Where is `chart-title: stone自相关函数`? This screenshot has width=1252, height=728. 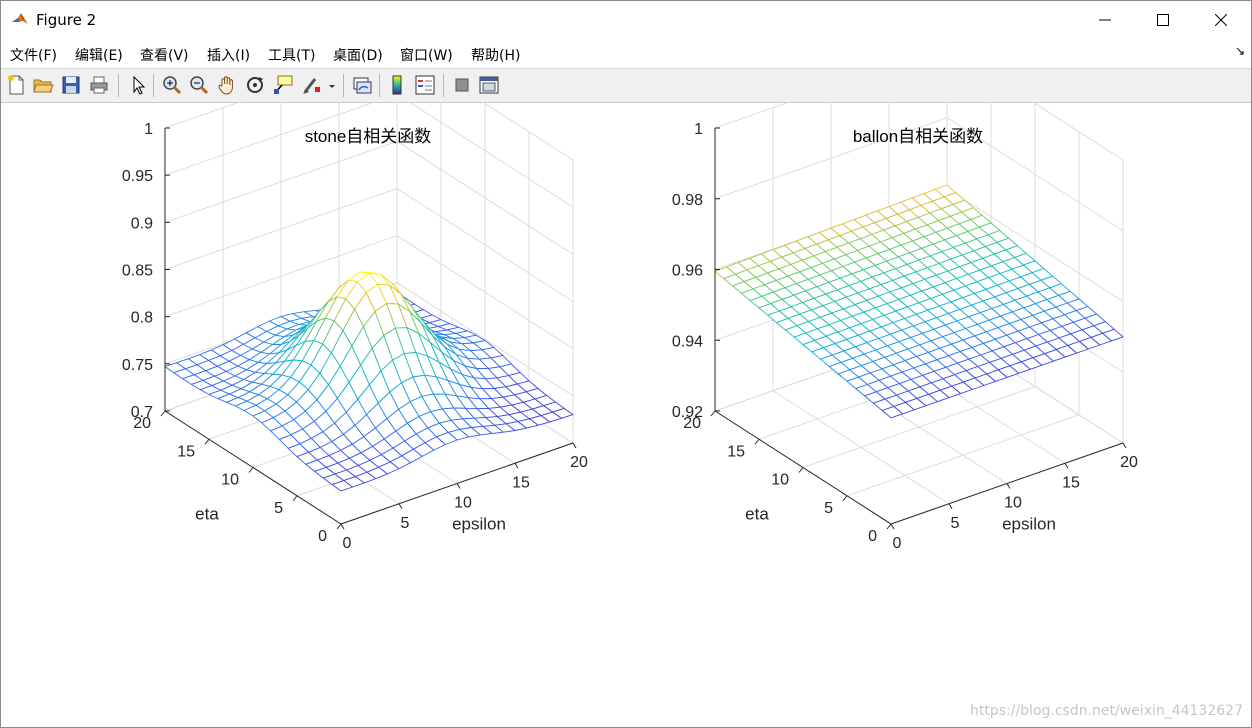
chart-title: stone自相关函数 is located at coordinates (368, 136).